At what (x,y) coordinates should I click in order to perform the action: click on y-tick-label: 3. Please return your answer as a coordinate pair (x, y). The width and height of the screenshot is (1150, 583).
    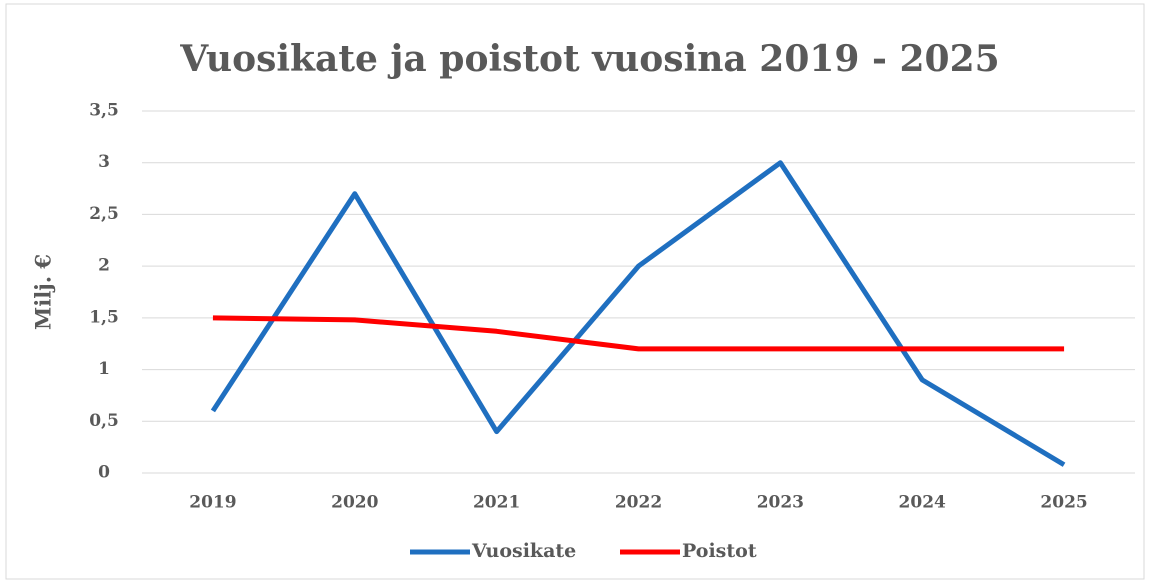
    Looking at the image, I should click on (104, 162).